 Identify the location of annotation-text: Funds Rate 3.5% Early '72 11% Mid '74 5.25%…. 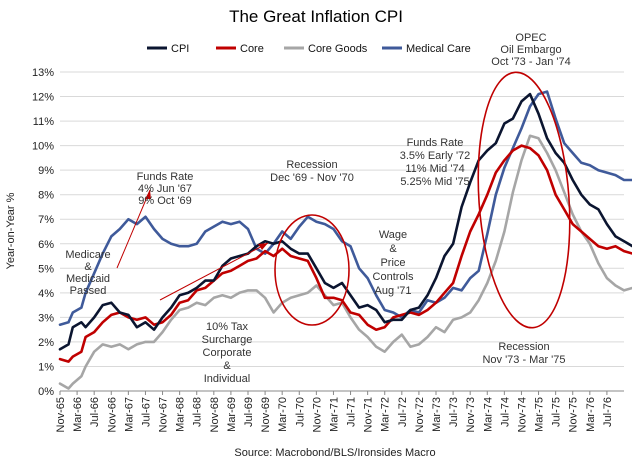
(435, 162).